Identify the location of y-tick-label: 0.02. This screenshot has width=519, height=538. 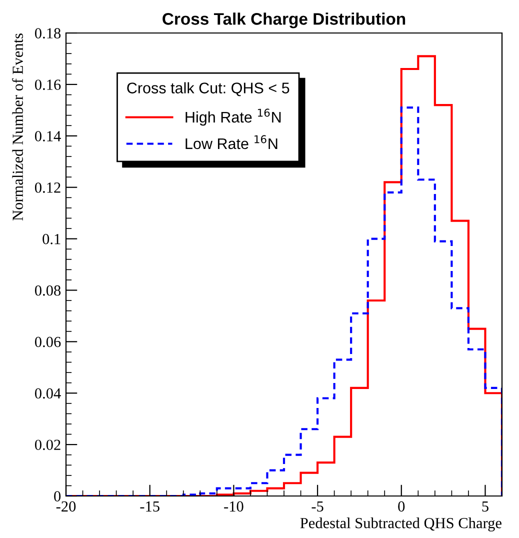
(47, 445).